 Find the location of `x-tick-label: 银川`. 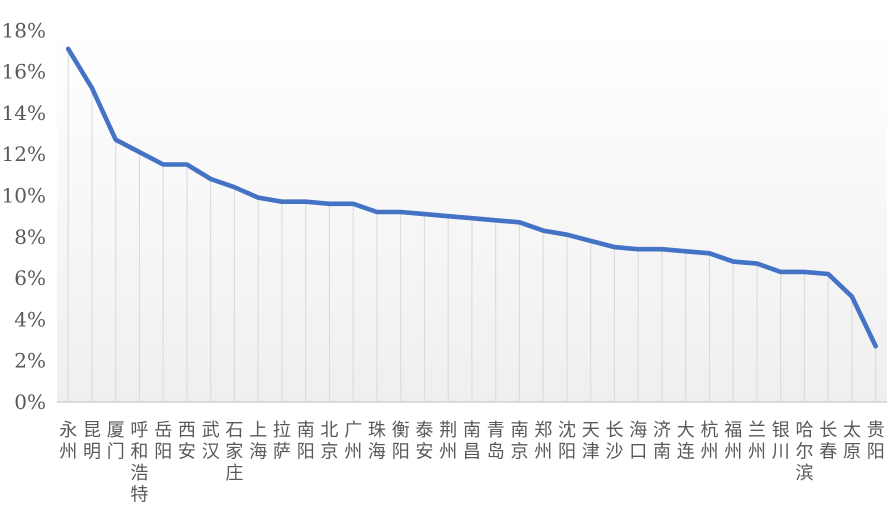

x-tick-label: 银川 is located at coordinates (781, 441).